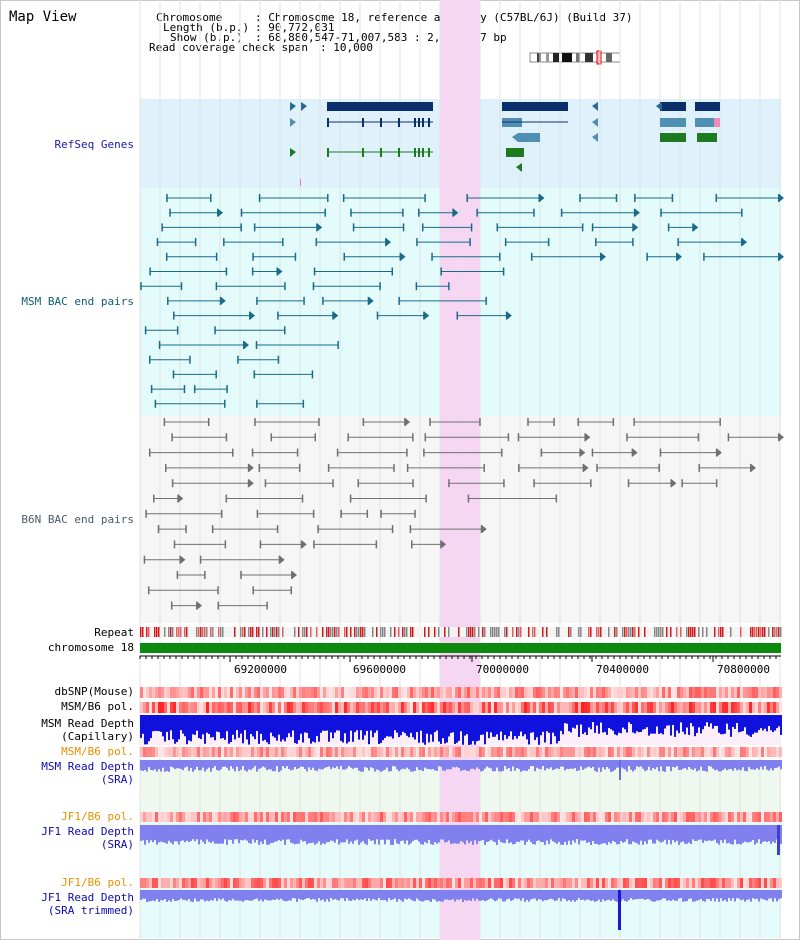 This screenshot has height=940, width=800. I want to click on gene-block, so click(707, 106).